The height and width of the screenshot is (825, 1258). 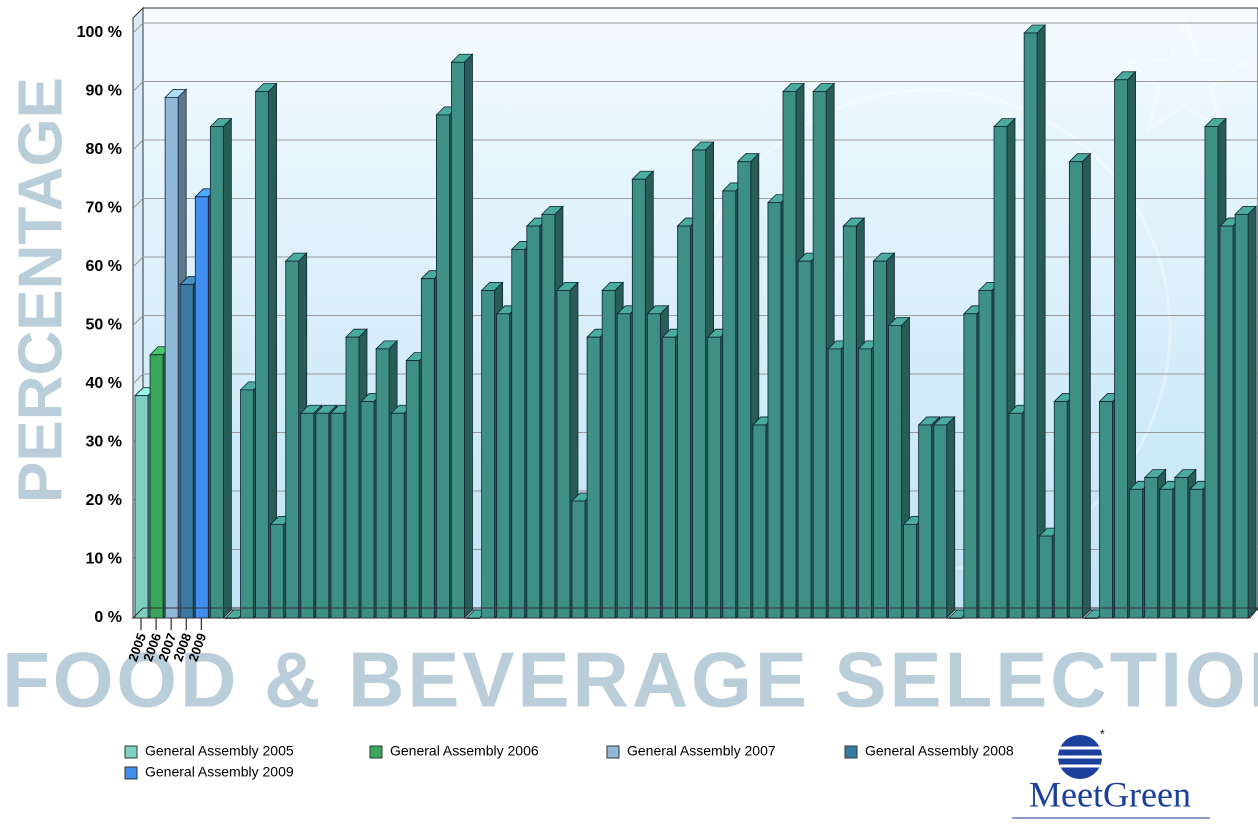 What do you see at coordinates (104, 208) in the screenshot?
I see `y-tick-label: 70 %` at bounding box center [104, 208].